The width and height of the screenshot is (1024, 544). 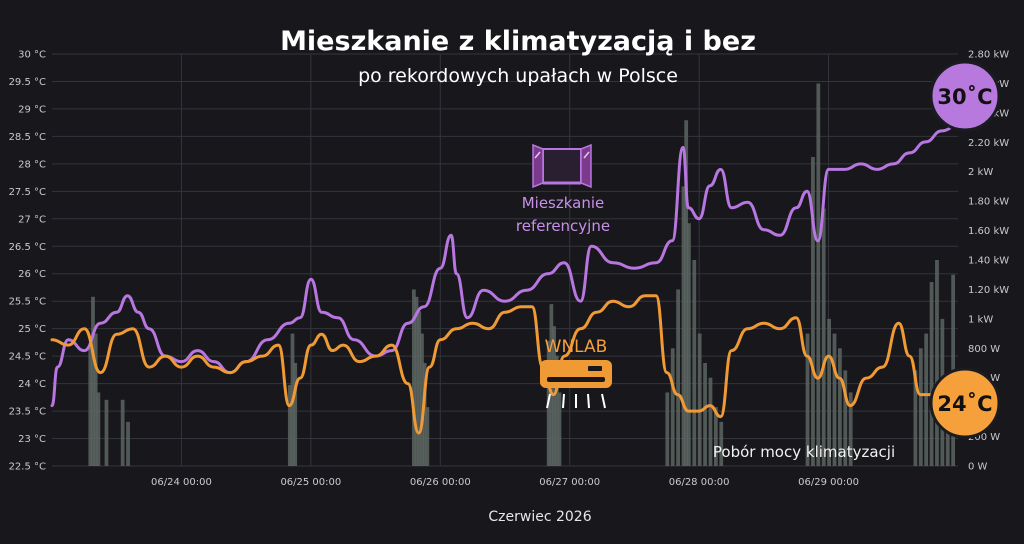 I want to click on y-left-tick-label: 26.5 °C, so click(x=27, y=247).